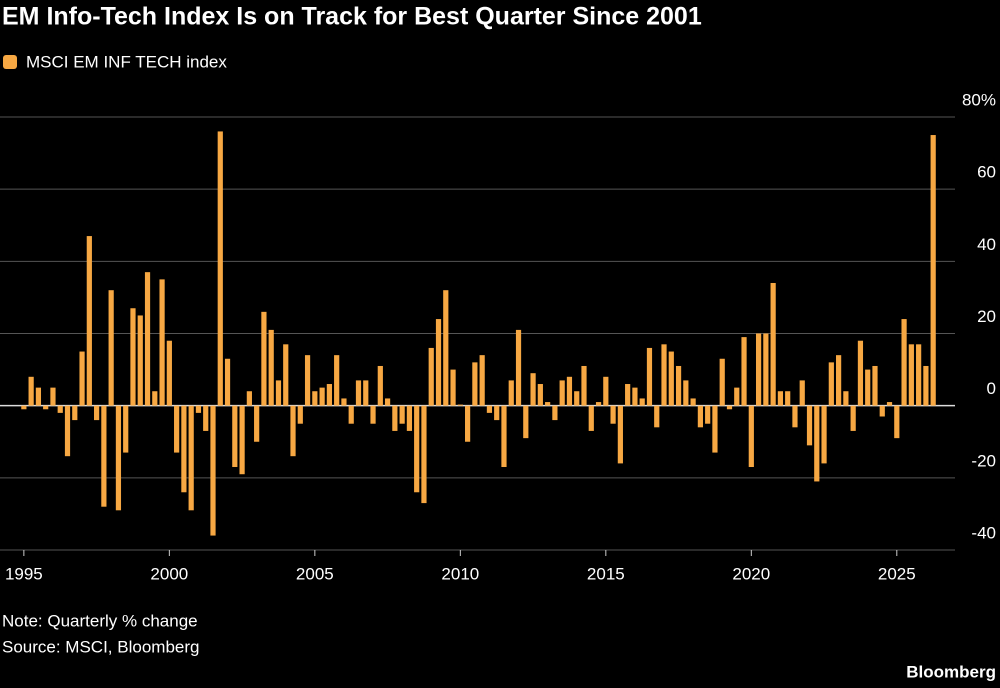 The image size is (1000, 688). Describe the element at coordinates (460, 573) in the screenshot. I see `x-tick-label: 2010` at that location.